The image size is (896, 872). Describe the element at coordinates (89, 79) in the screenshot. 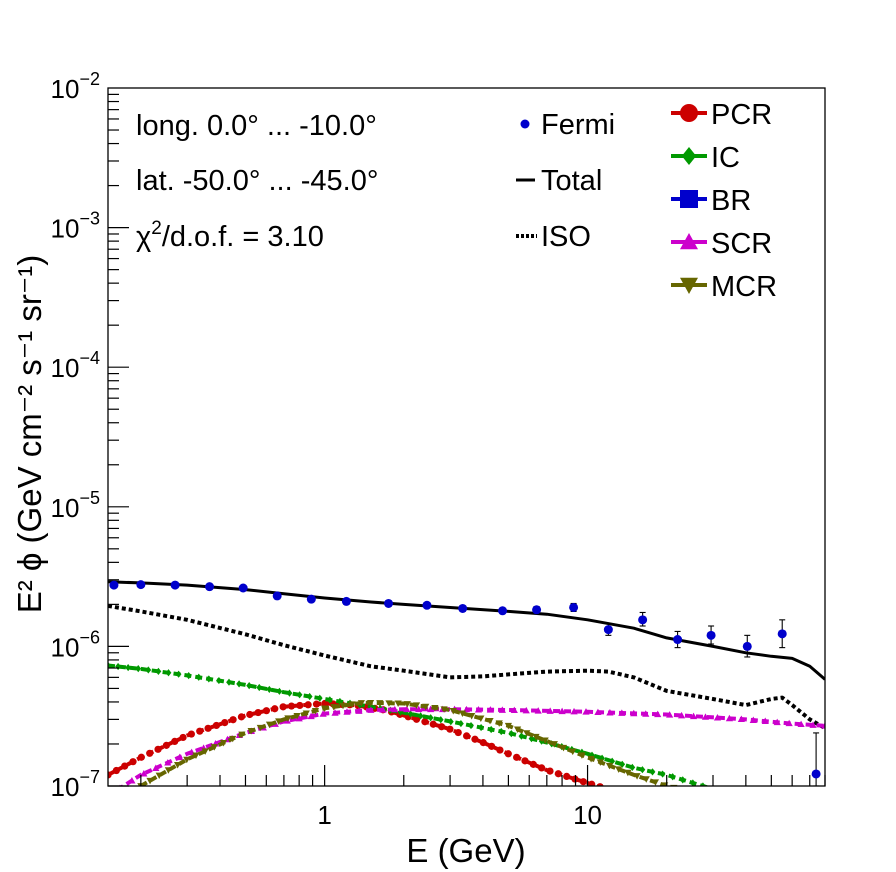

I see `y-tick-exponent: −2` at that location.